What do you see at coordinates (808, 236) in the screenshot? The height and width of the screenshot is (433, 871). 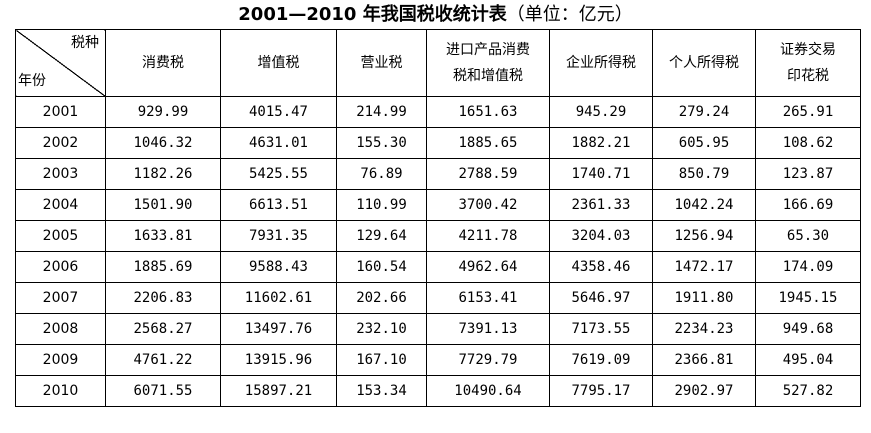 I see `value-cell: 65.30` at bounding box center [808, 236].